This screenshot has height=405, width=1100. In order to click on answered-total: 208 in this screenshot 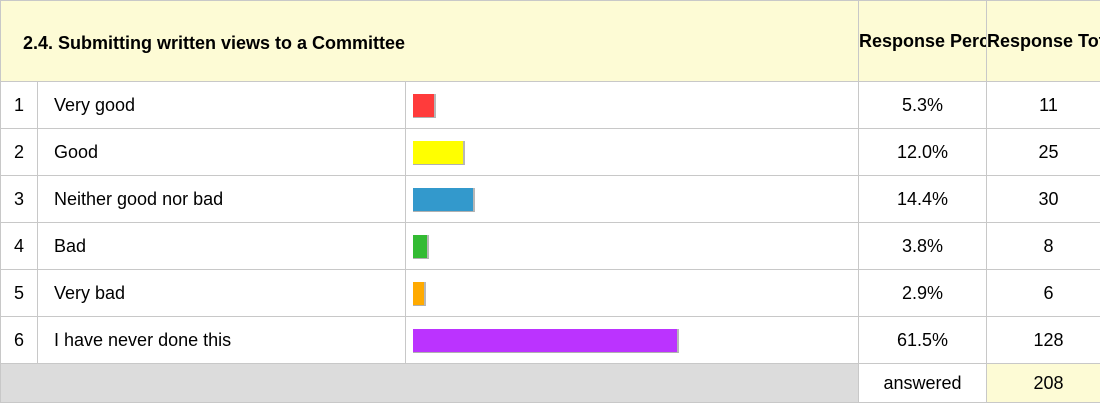, I will do `click(1043, 383)`.